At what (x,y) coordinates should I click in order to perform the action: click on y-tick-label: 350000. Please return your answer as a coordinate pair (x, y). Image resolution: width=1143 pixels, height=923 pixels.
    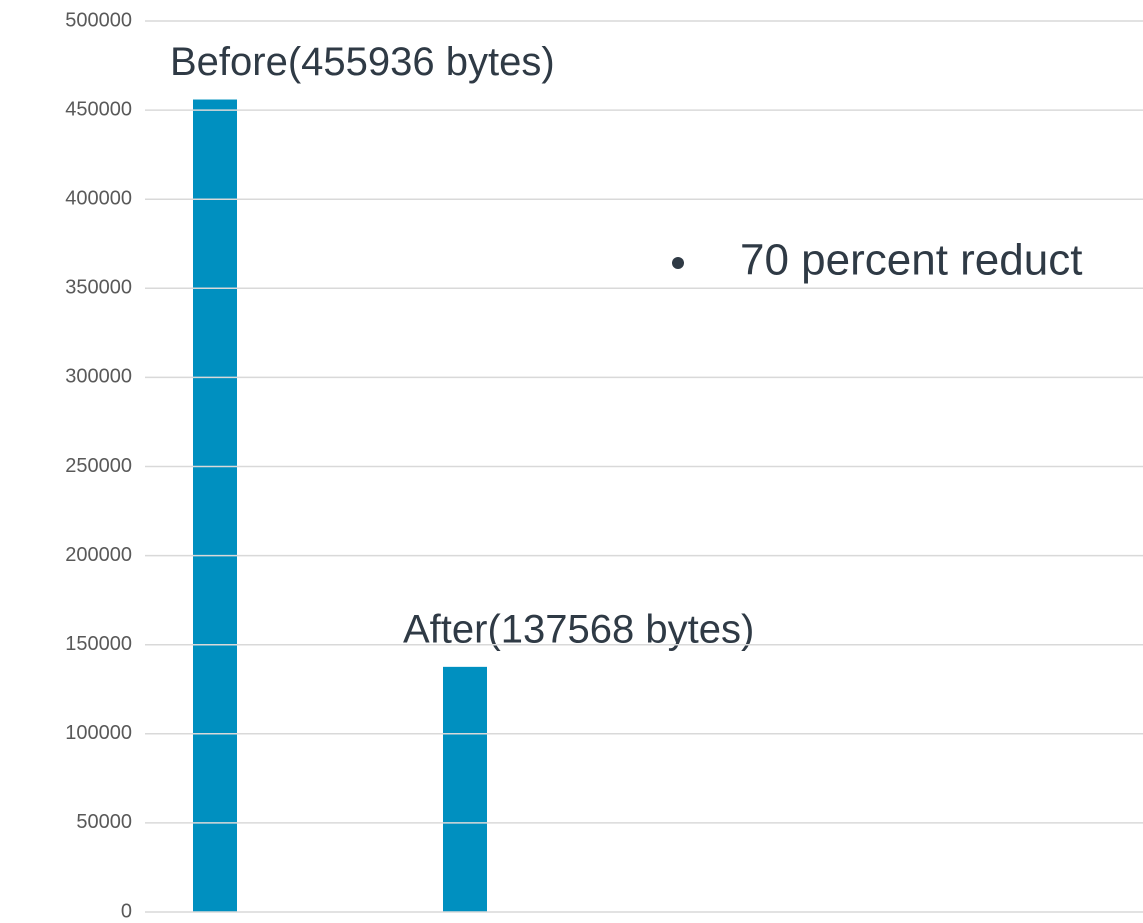
    Looking at the image, I should click on (98, 288).